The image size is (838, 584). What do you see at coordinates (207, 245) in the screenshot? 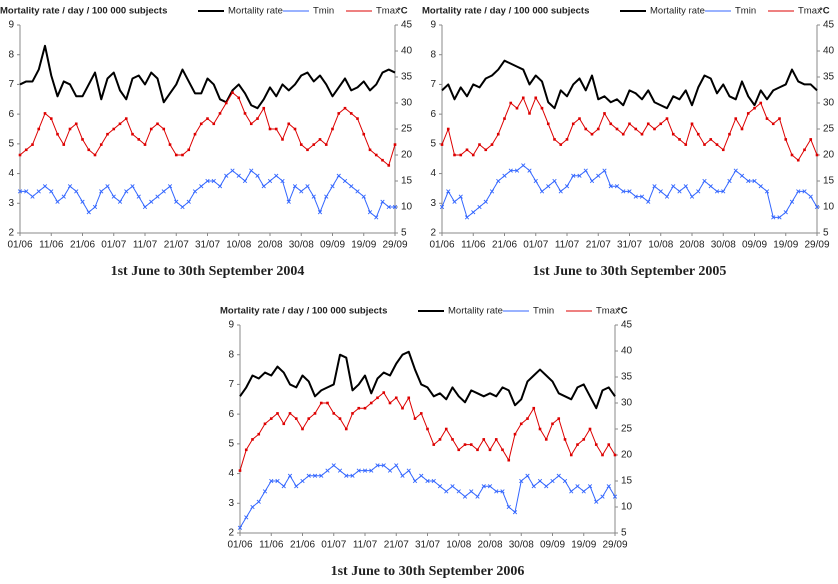
I see `x-tick-label: 31/07` at bounding box center [207, 245].